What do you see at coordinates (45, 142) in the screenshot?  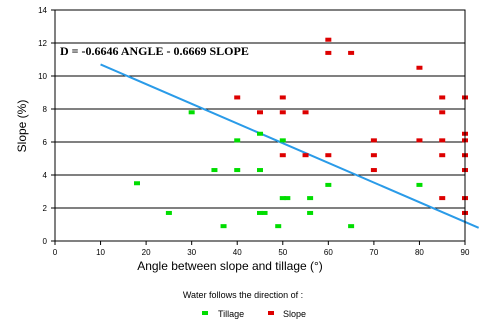 I see `y-tick-label: 6` at bounding box center [45, 142].